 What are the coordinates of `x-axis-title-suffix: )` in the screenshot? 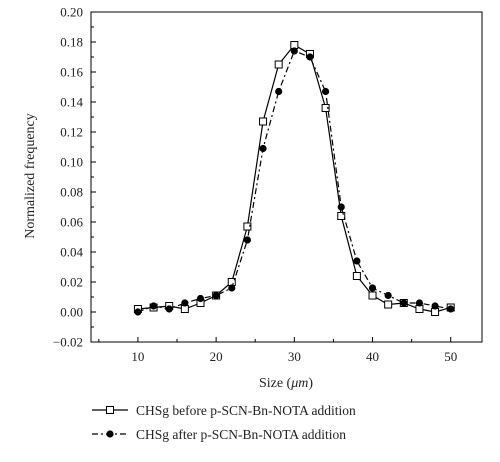 It's located at (310, 383).